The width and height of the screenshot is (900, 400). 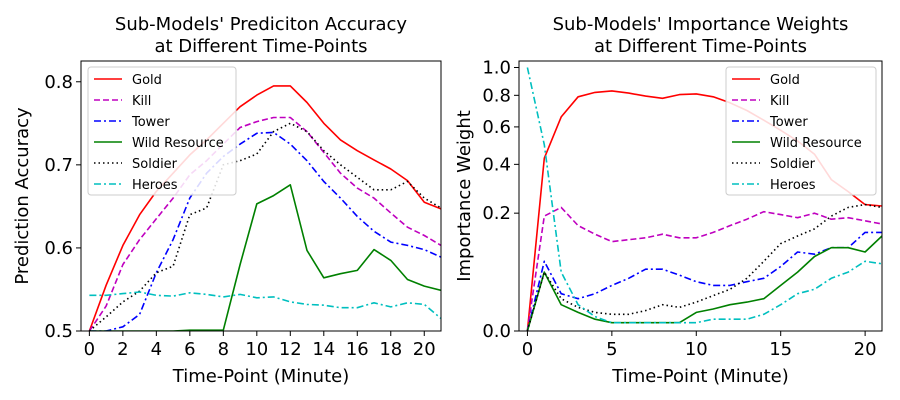 I want to click on acc-xtick-label: 14, so click(x=323, y=349).